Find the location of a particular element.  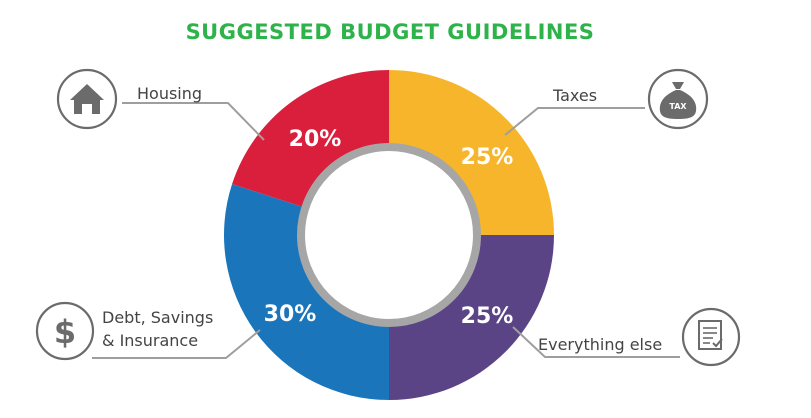

tax-bag-icon: TAX is located at coordinates (678, 99).